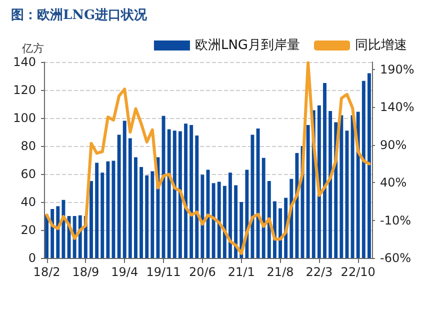 The image size is (430, 320). I want to click on x-tick-label: 18/9, so click(86, 272).